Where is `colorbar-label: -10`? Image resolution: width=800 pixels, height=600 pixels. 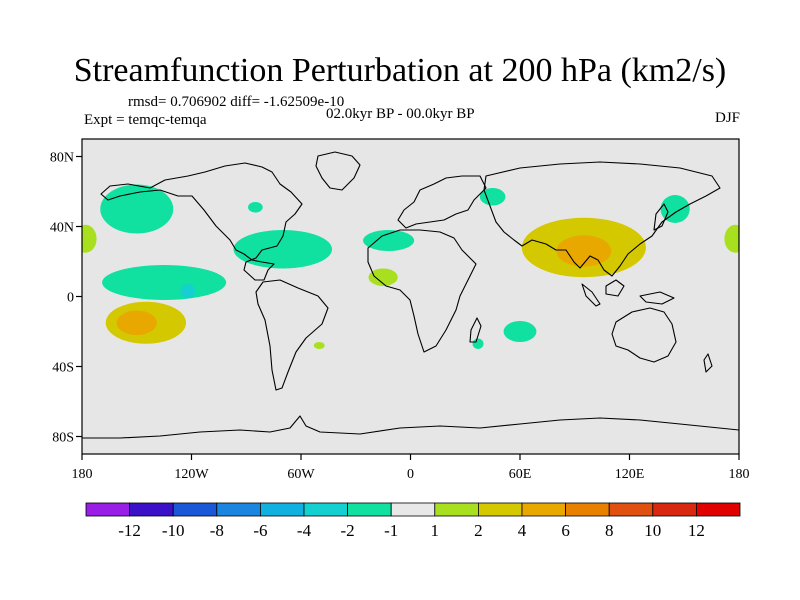
colorbar-label: -10 is located at coordinates (173, 530).